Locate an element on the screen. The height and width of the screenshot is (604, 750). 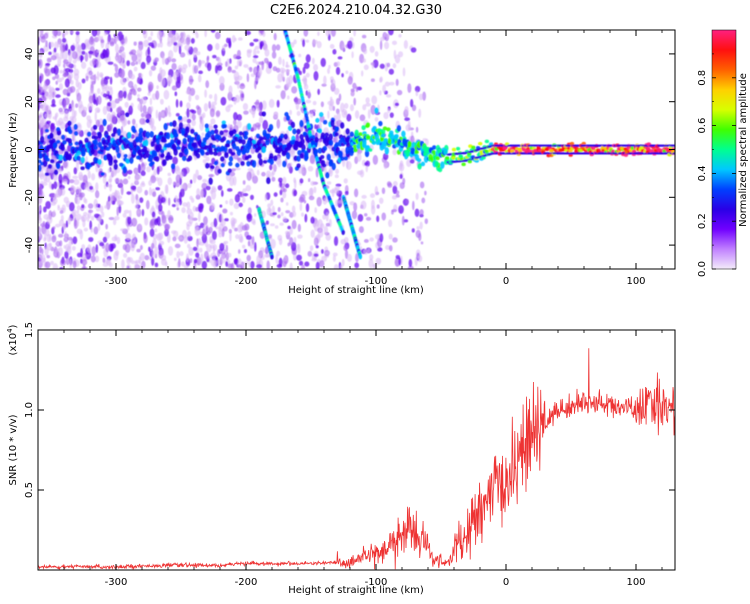
spectrogram-y-axis-label: Frequency (Hz) is located at coordinates (13, 150).